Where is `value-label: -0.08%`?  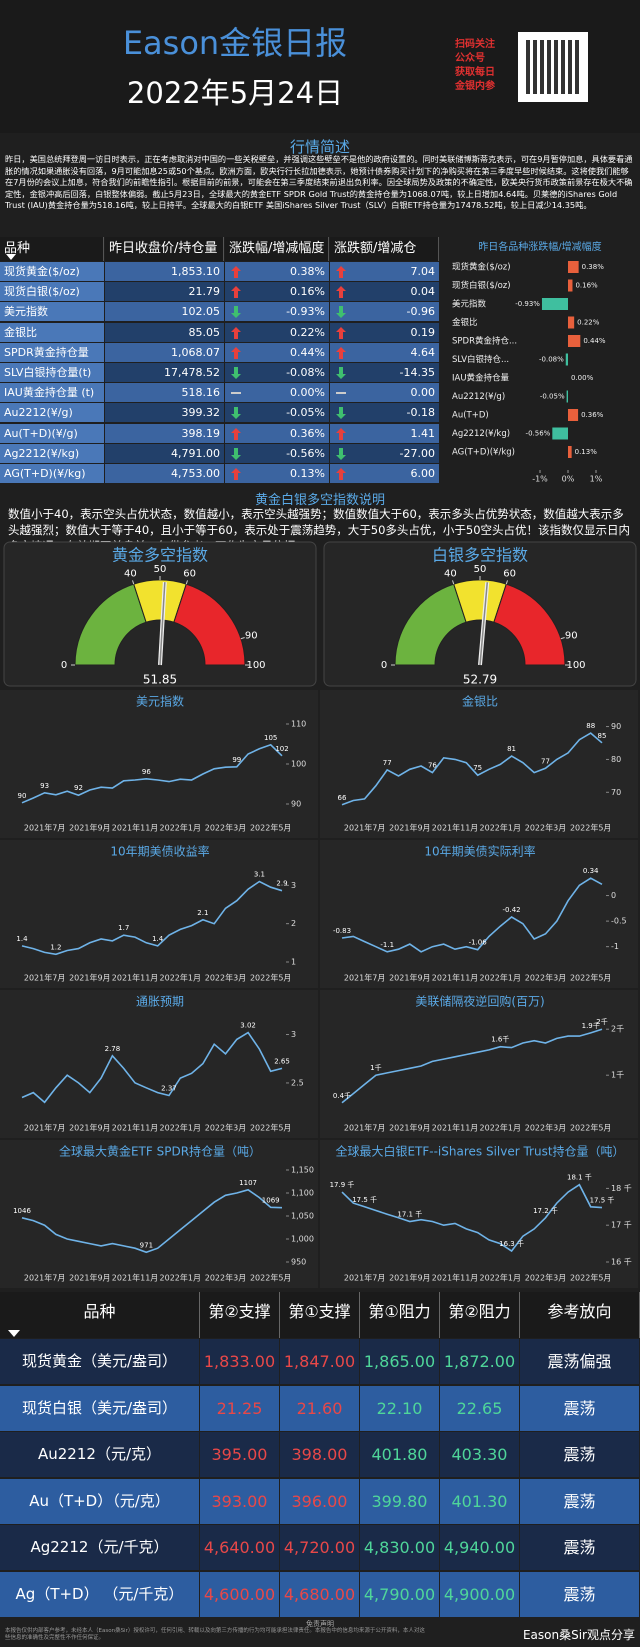
value-label: -0.08% is located at coordinates (551, 360).